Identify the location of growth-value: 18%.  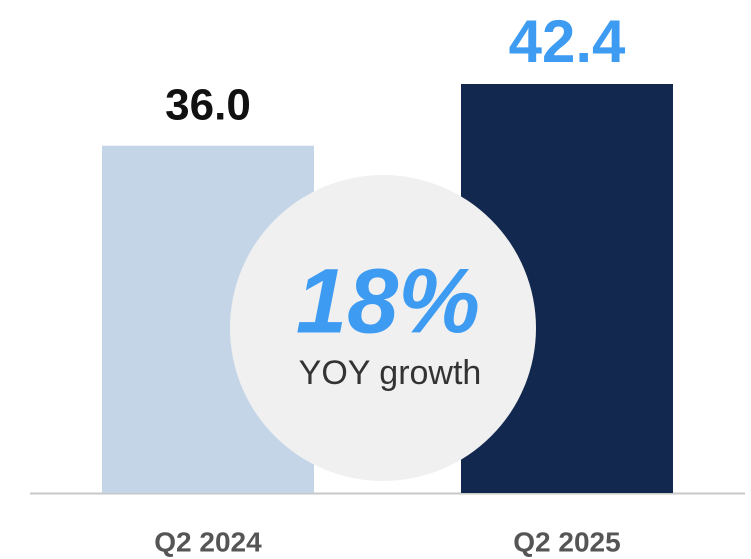
(388, 301).